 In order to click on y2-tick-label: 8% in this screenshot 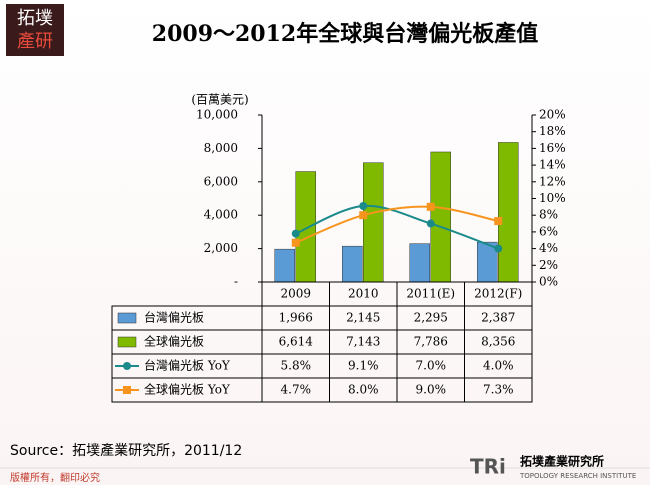, I will do `click(548, 215)`.